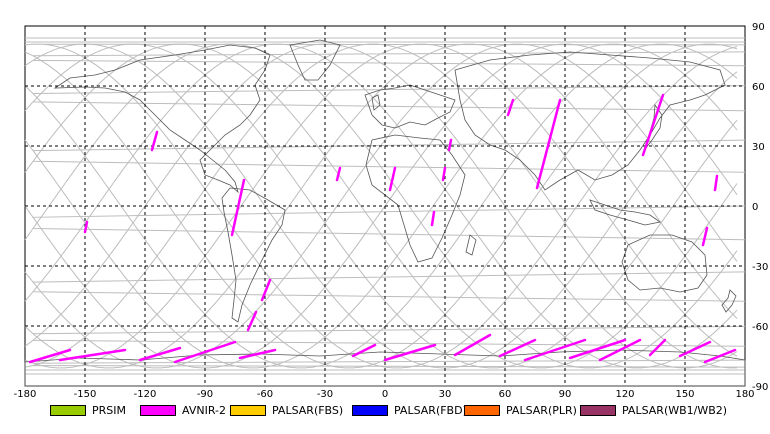  Describe the element at coordinates (755, 207) in the screenshot. I see `latitude-tick-label: 0` at that location.